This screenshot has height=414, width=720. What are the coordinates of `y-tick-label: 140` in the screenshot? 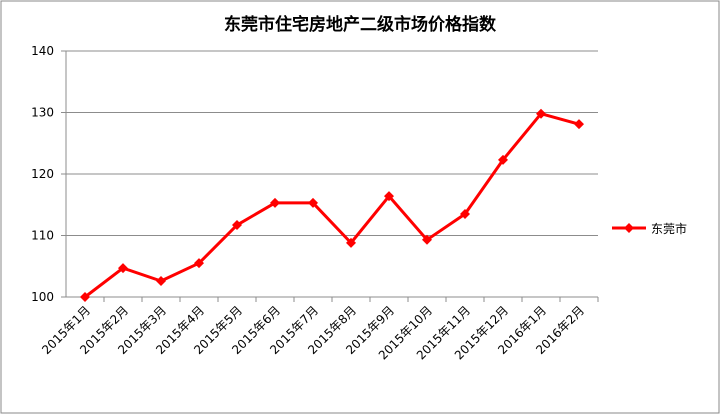 It's located at (42, 51).